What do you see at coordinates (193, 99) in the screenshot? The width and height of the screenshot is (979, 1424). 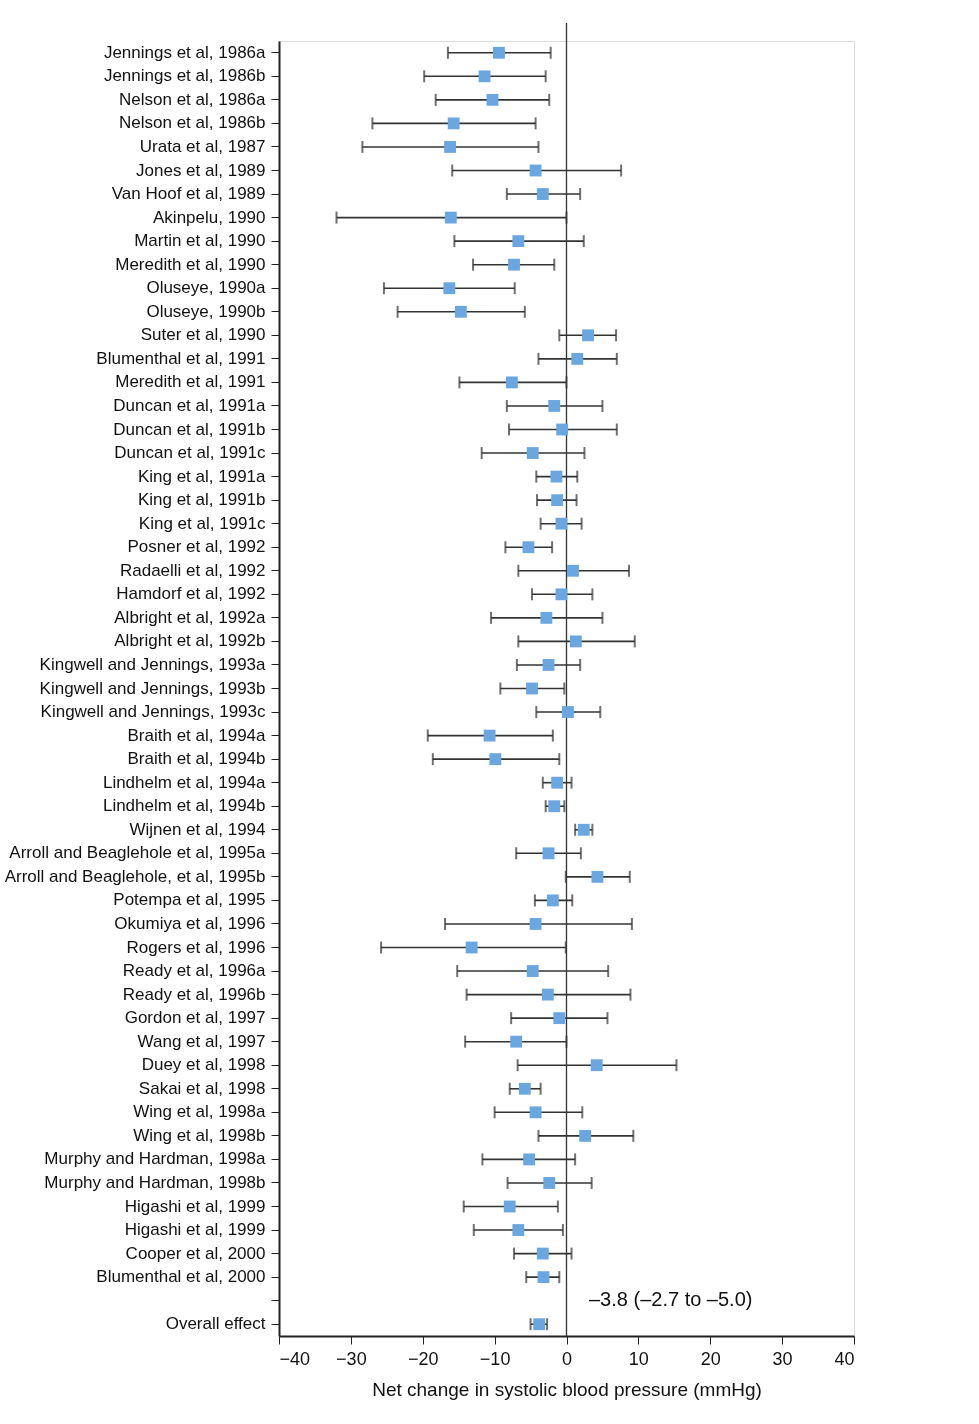 I see `y-tick-label: Nelson et al, 1986a` at bounding box center [193, 99].